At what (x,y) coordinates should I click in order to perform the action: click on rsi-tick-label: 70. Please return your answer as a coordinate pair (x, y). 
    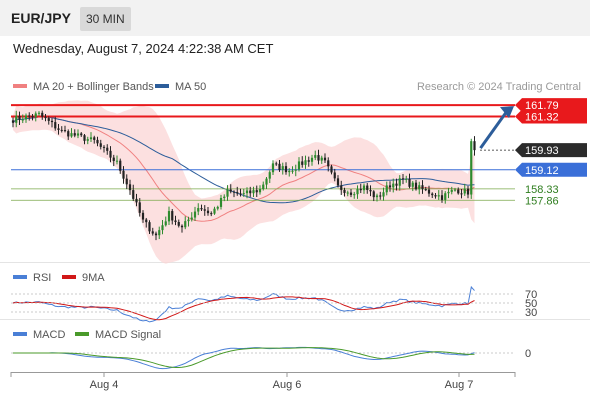
    Looking at the image, I should click on (531, 295).